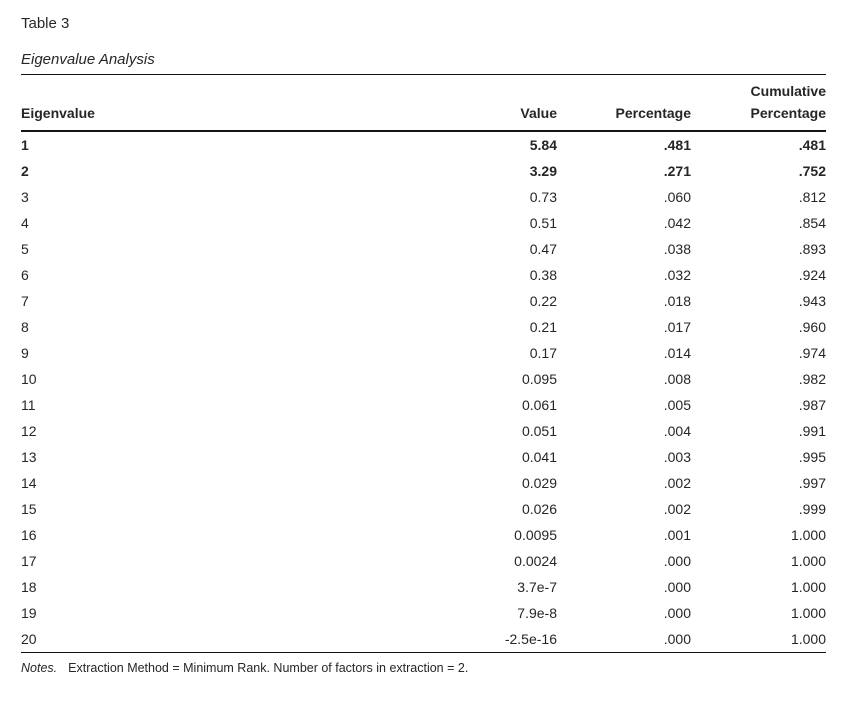  I want to click on col-header-value-label: Value, so click(538, 113).